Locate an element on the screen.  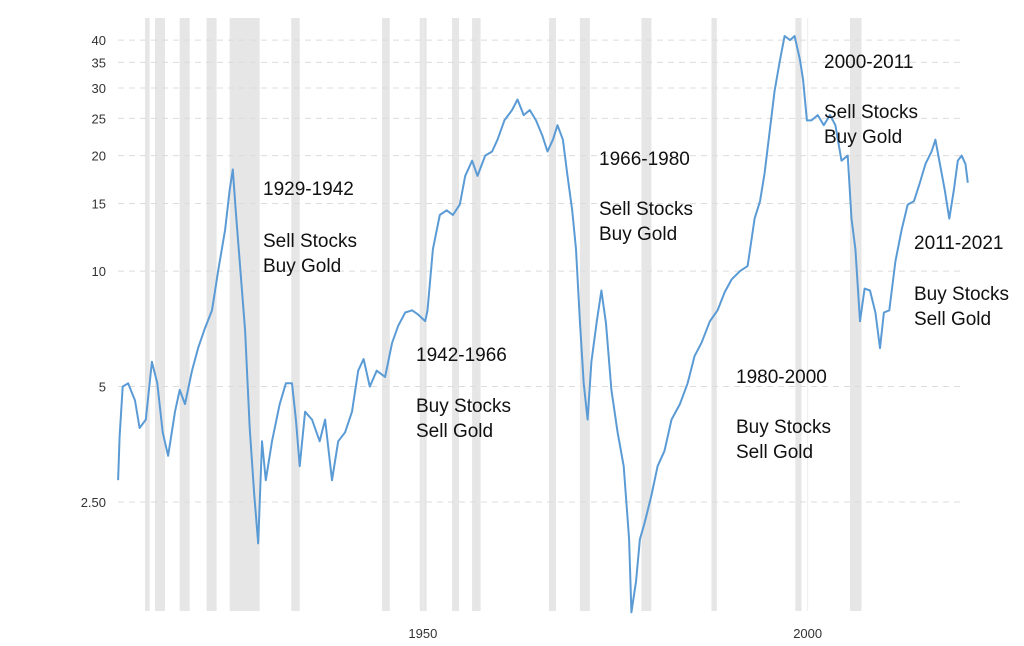
annotation-period: 1980-2000 is located at coordinates (781, 377).